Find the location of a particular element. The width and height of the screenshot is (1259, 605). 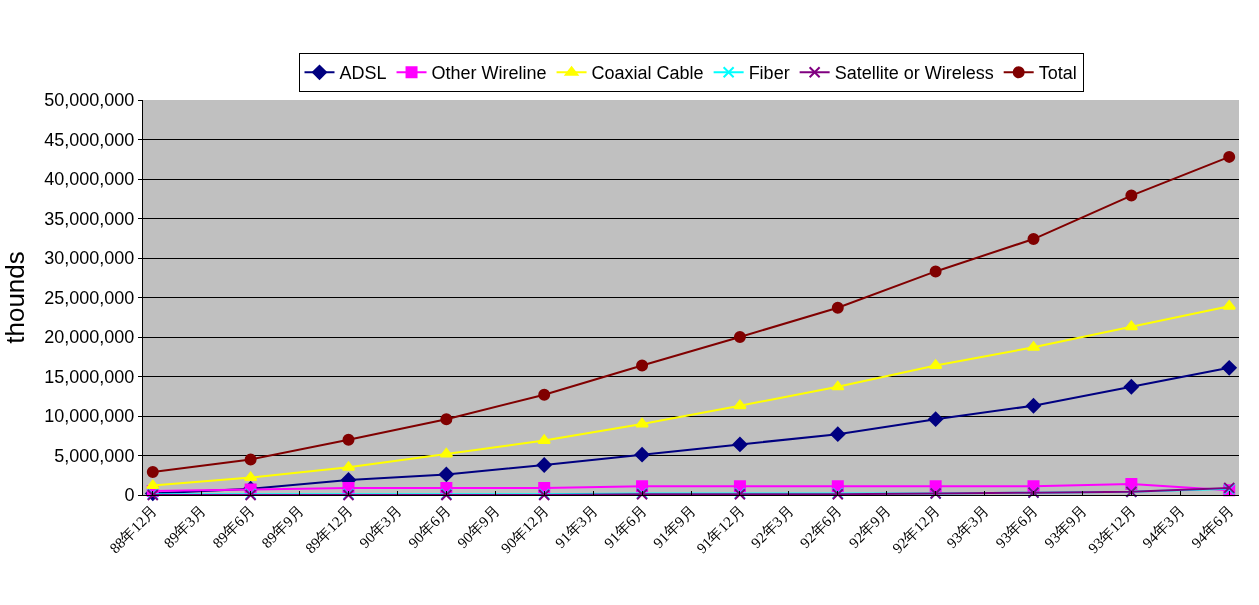

y-tick-label: 20,000,000 is located at coordinates (89, 337).